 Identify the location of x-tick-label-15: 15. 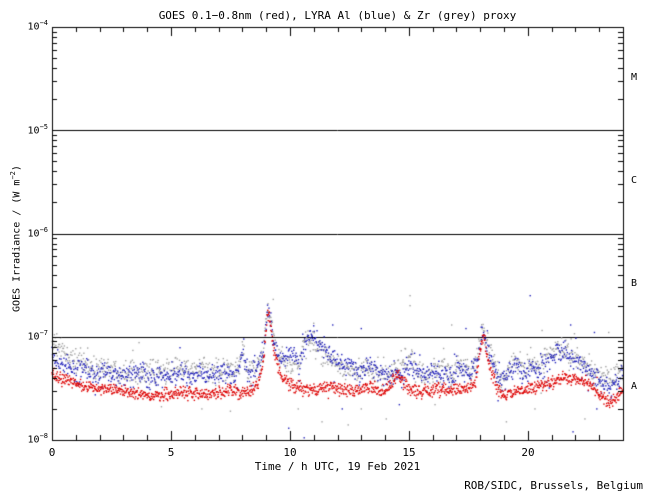
(409, 452).